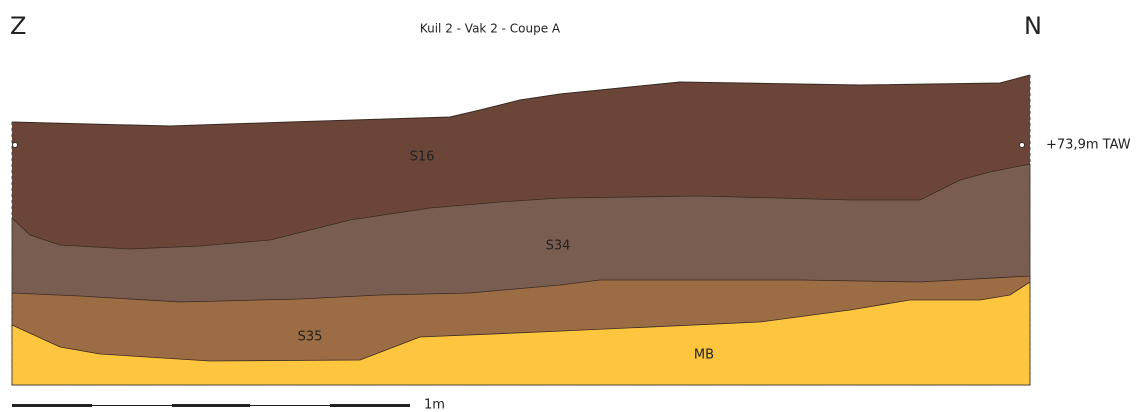 The width and height of the screenshot is (1139, 412). I want to click on scale-bar, so click(211, 405).